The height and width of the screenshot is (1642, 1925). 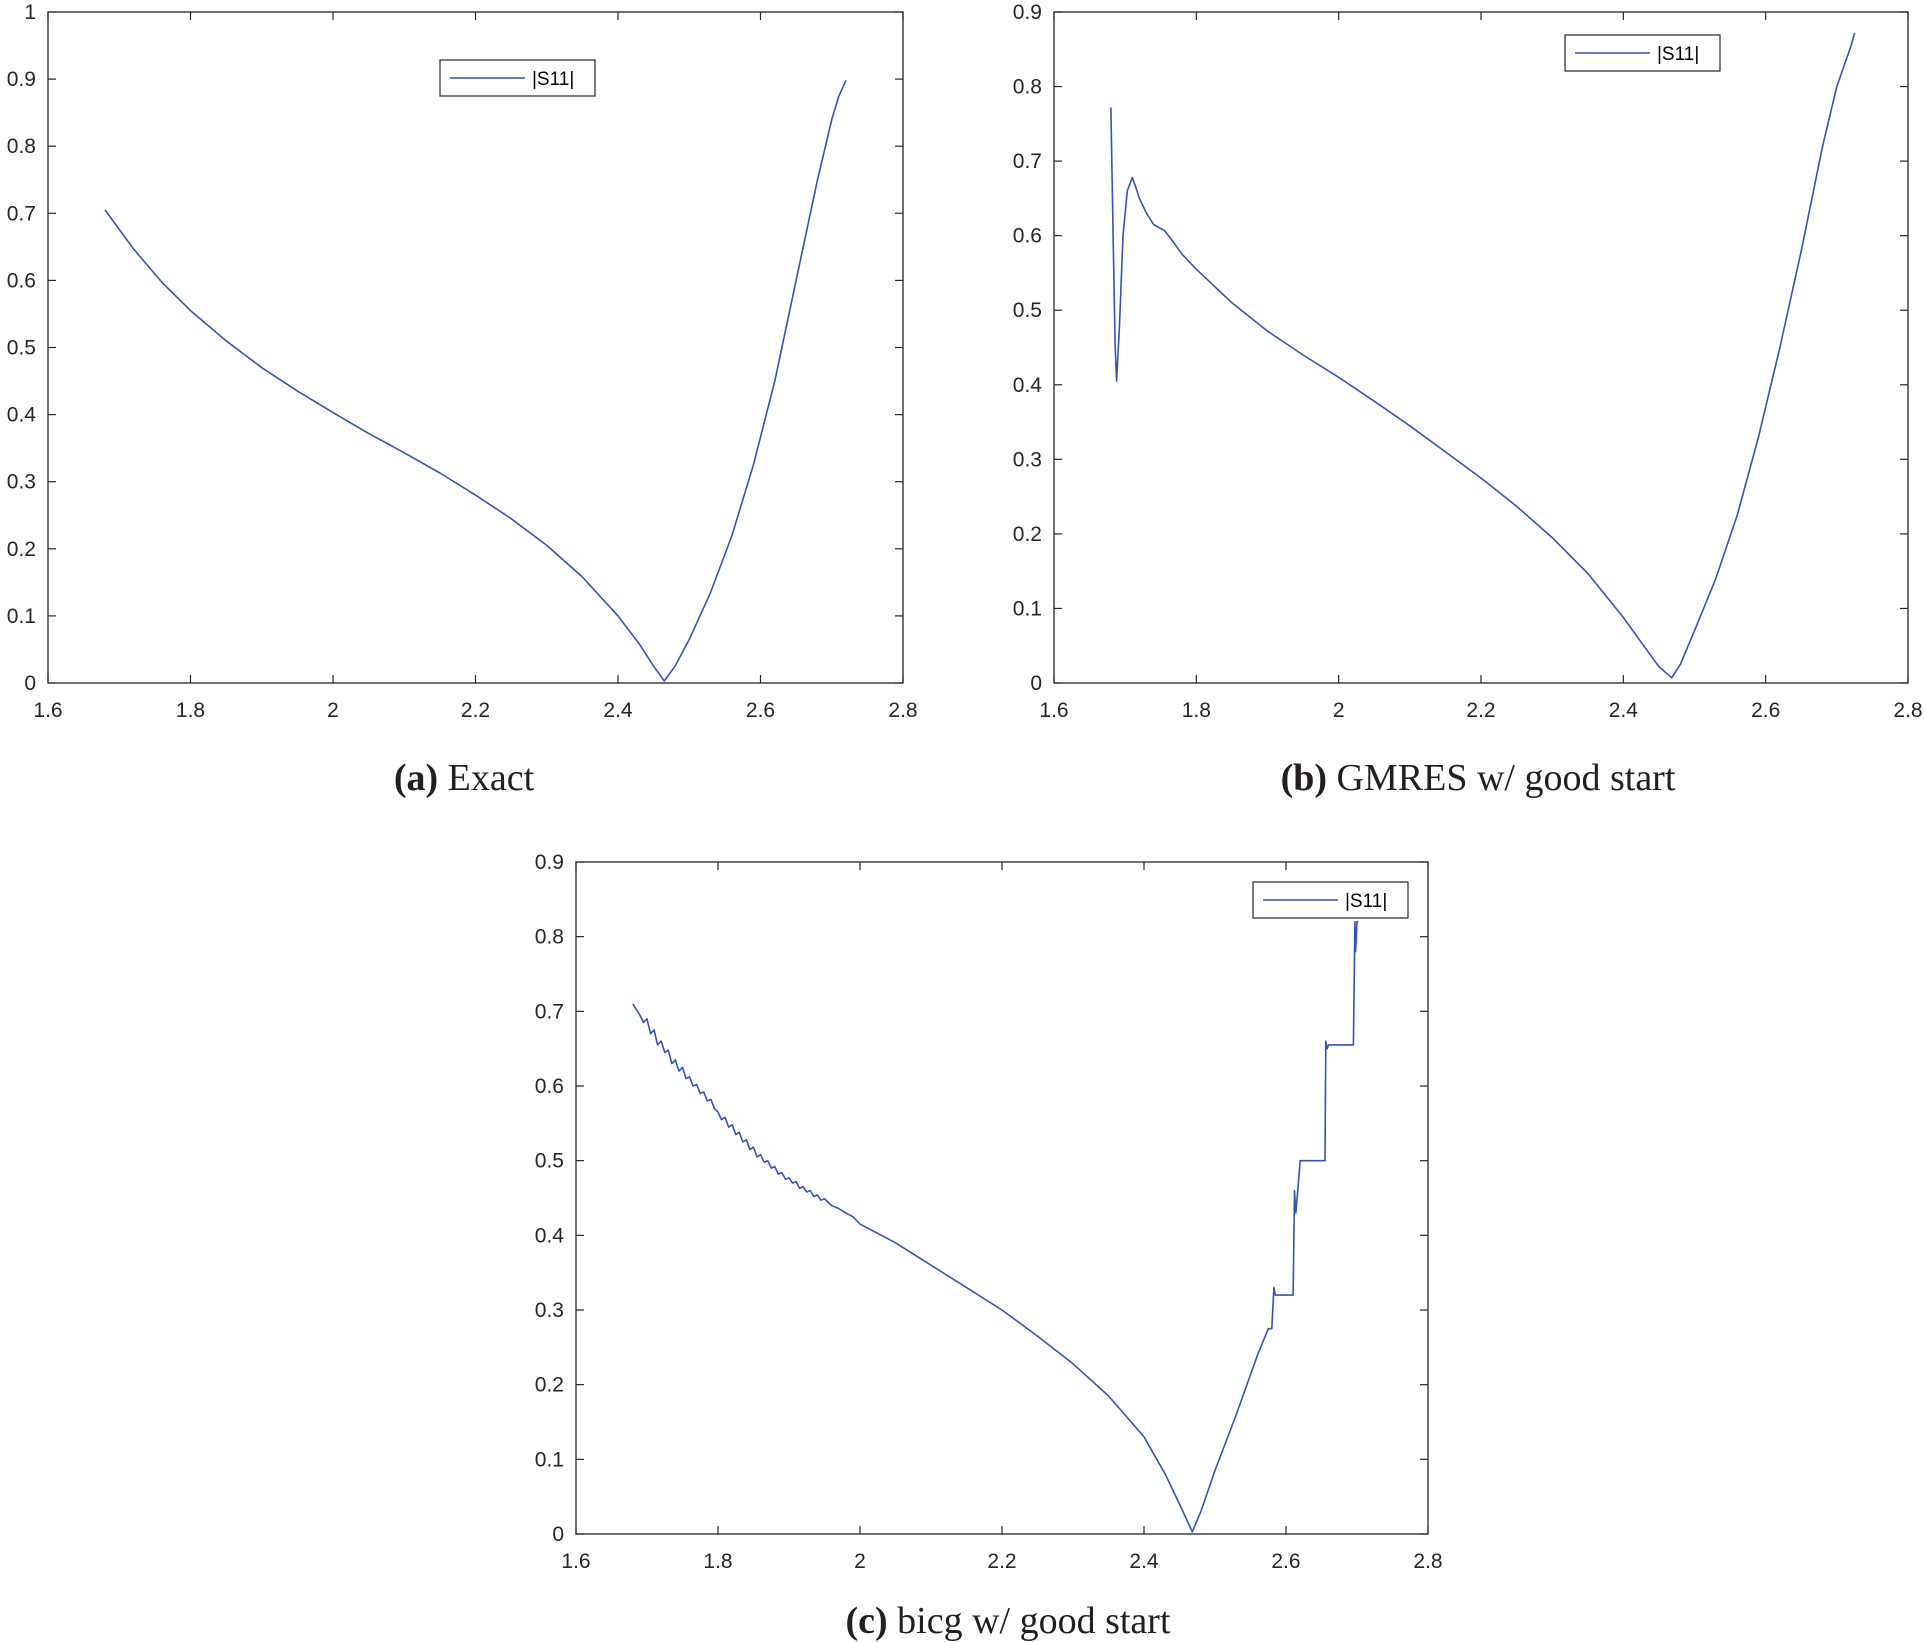 I want to click on y-tick-label: 1, so click(x=30, y=12).